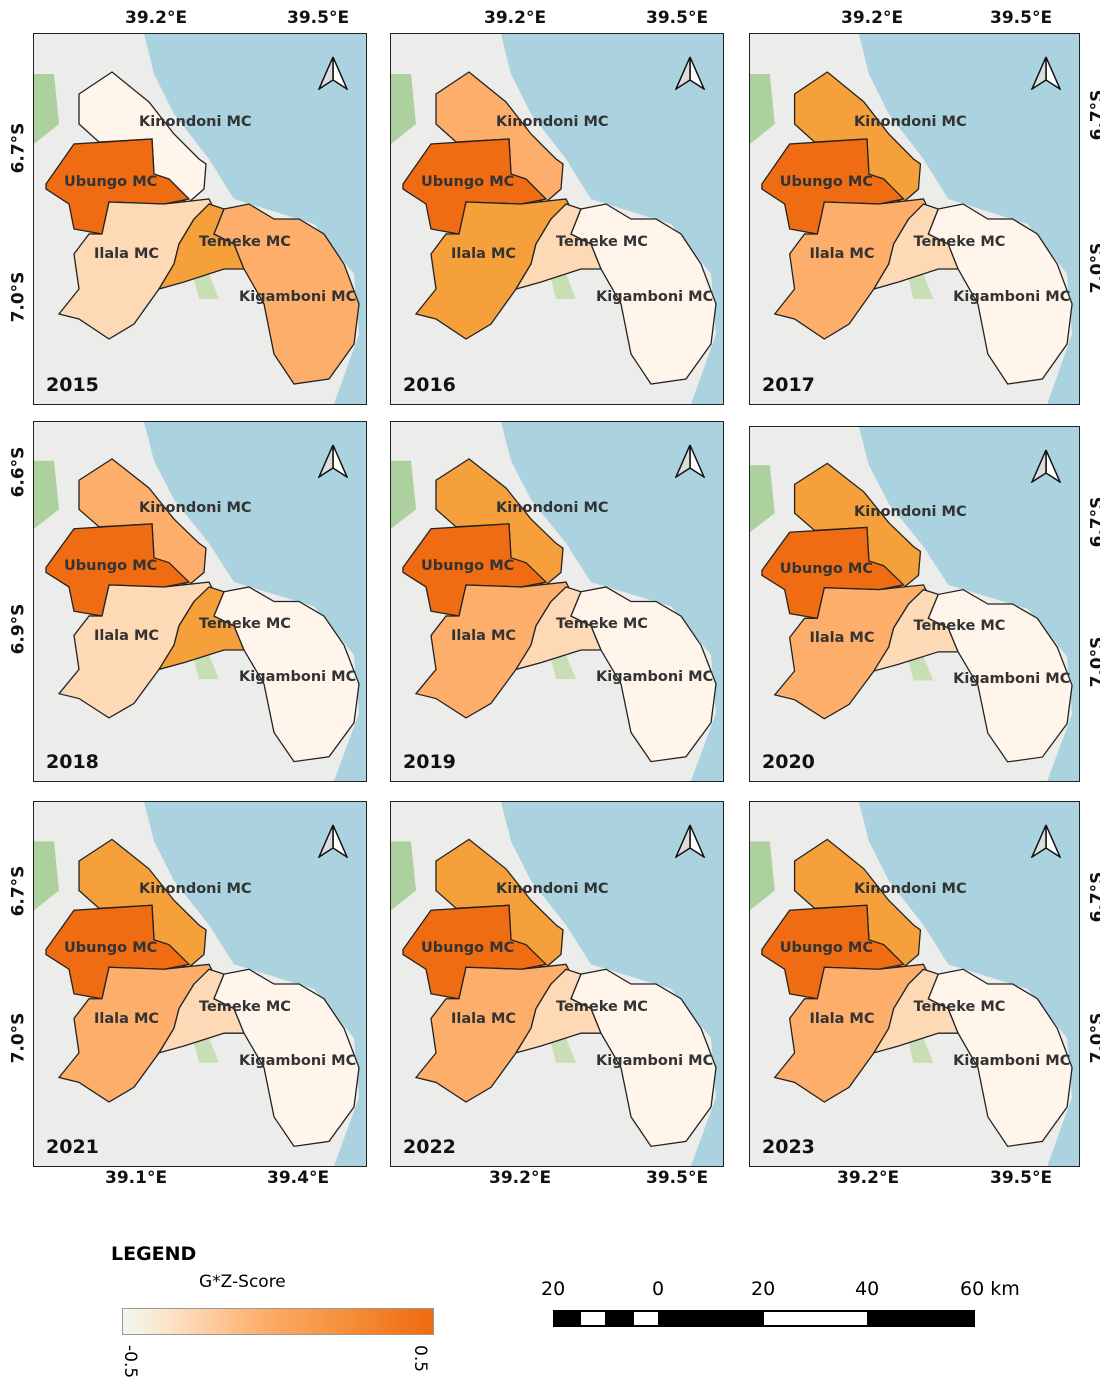 This screenshot has height=1388, width=1100. Describe the element at coordinates (788, 385) in the screenshot. I see `year-label: 2017` at that location.